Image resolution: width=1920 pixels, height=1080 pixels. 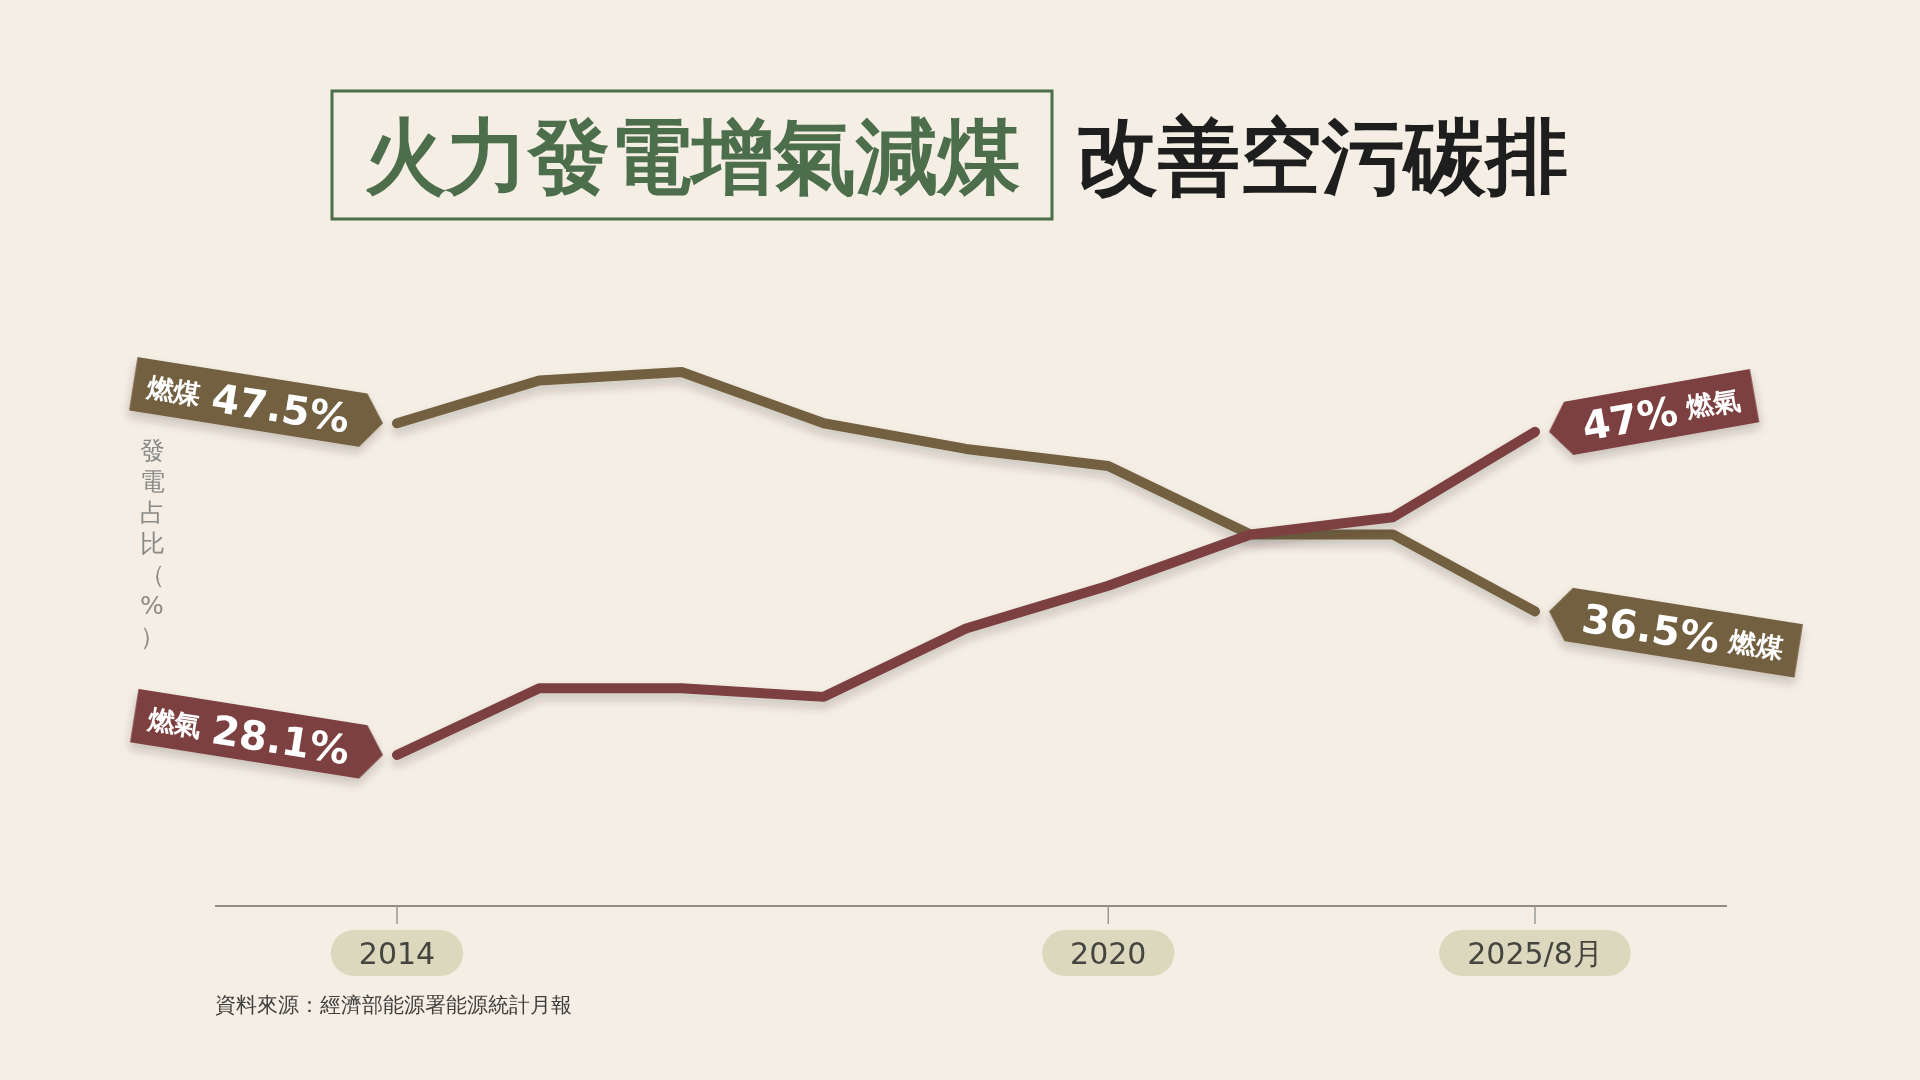 What do you see at coordinates (152, 543) in the screenshot?
I see `text: 發電占比（%）` at bounding box center [152, 543].